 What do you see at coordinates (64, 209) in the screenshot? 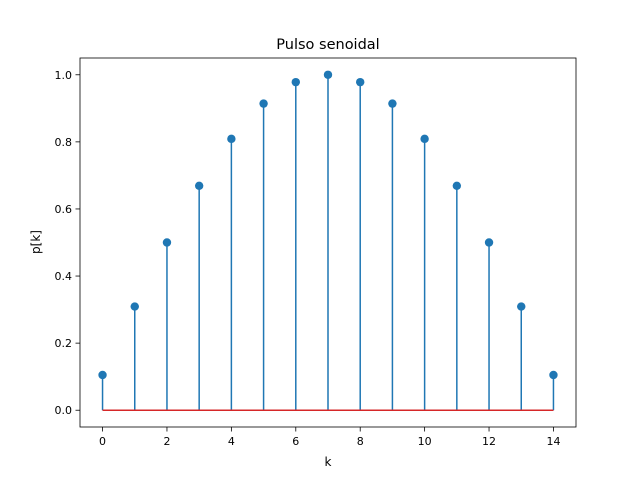
I see `y-tick-label: 0.6` at bounding box center [64, 209].